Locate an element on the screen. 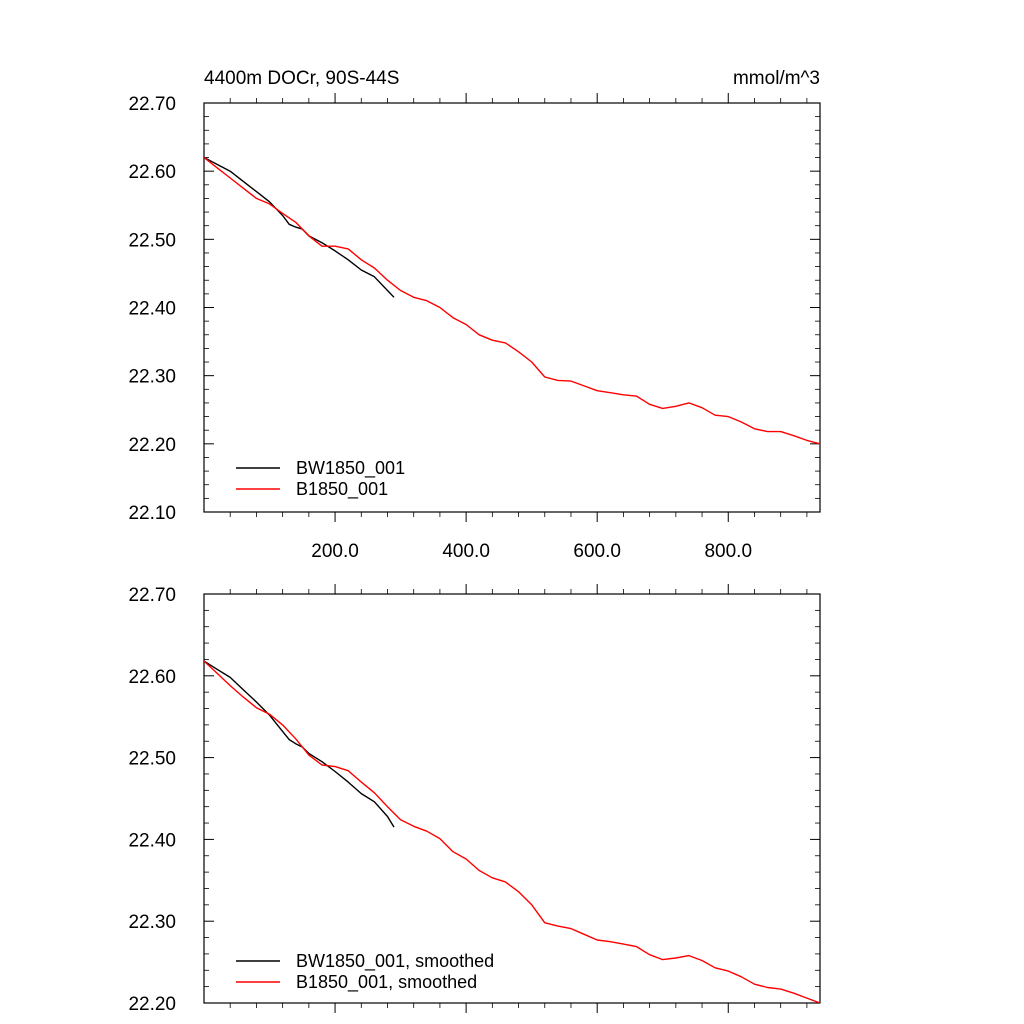 This screenshot has height=1024, width=1024. x-tick-label: 200.0 is located at coordinates (335, 551).